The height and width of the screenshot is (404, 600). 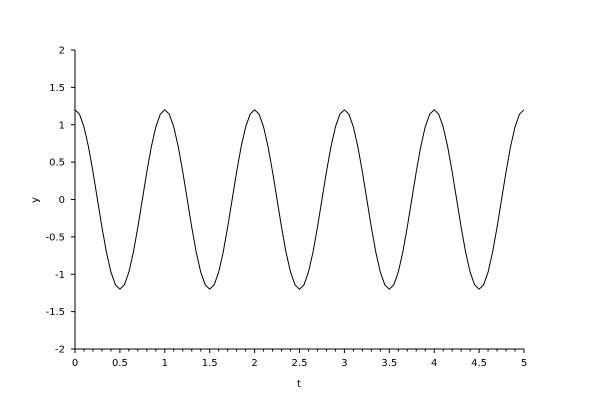 What do you see at coordinates (479, 363) in the screenshot?
I see `x-tick-label: 4.5` at bounding box center [479, 363].